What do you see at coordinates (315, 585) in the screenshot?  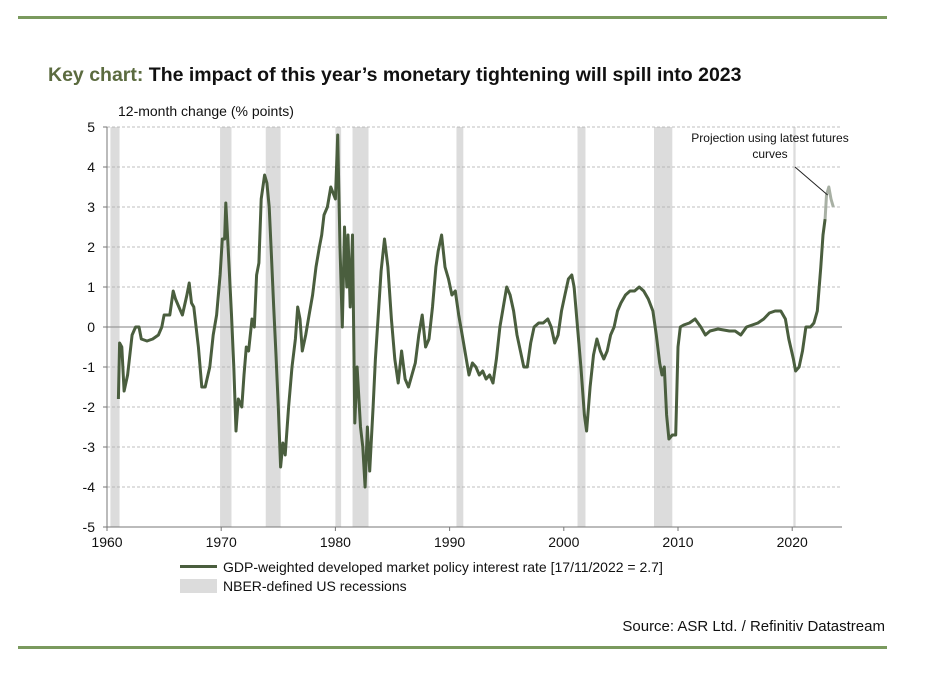 I see `legend-label: NBER-defined US recessions` at bounding box center [315, 585].